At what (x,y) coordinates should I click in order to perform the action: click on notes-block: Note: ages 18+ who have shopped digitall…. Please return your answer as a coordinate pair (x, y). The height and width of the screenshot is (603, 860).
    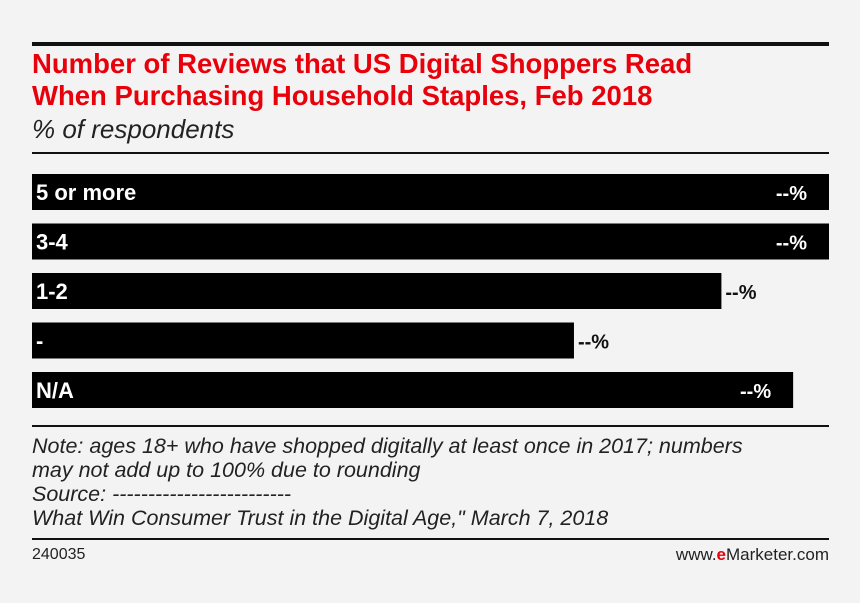
    Looking at the image, I should click on (432, 482).